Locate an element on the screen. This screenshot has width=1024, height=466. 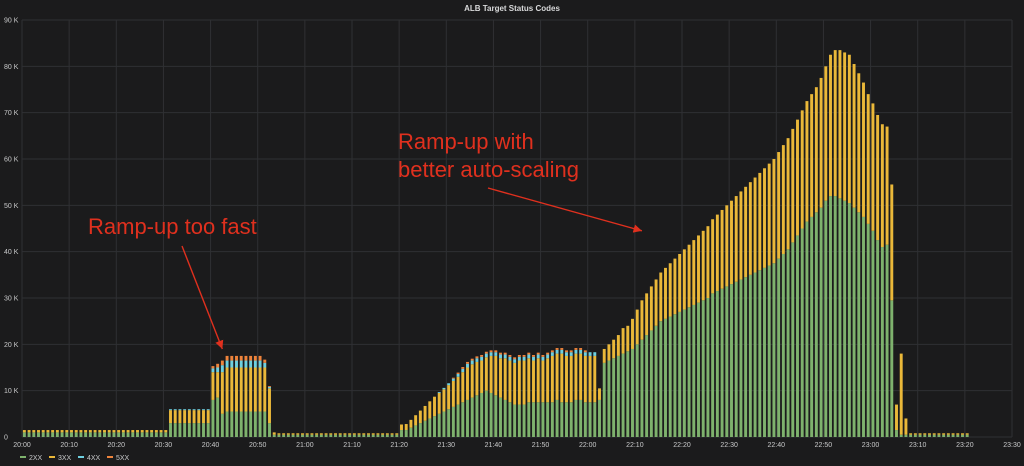
y-tick-label: 90 K is located at coordinates (11, 21).